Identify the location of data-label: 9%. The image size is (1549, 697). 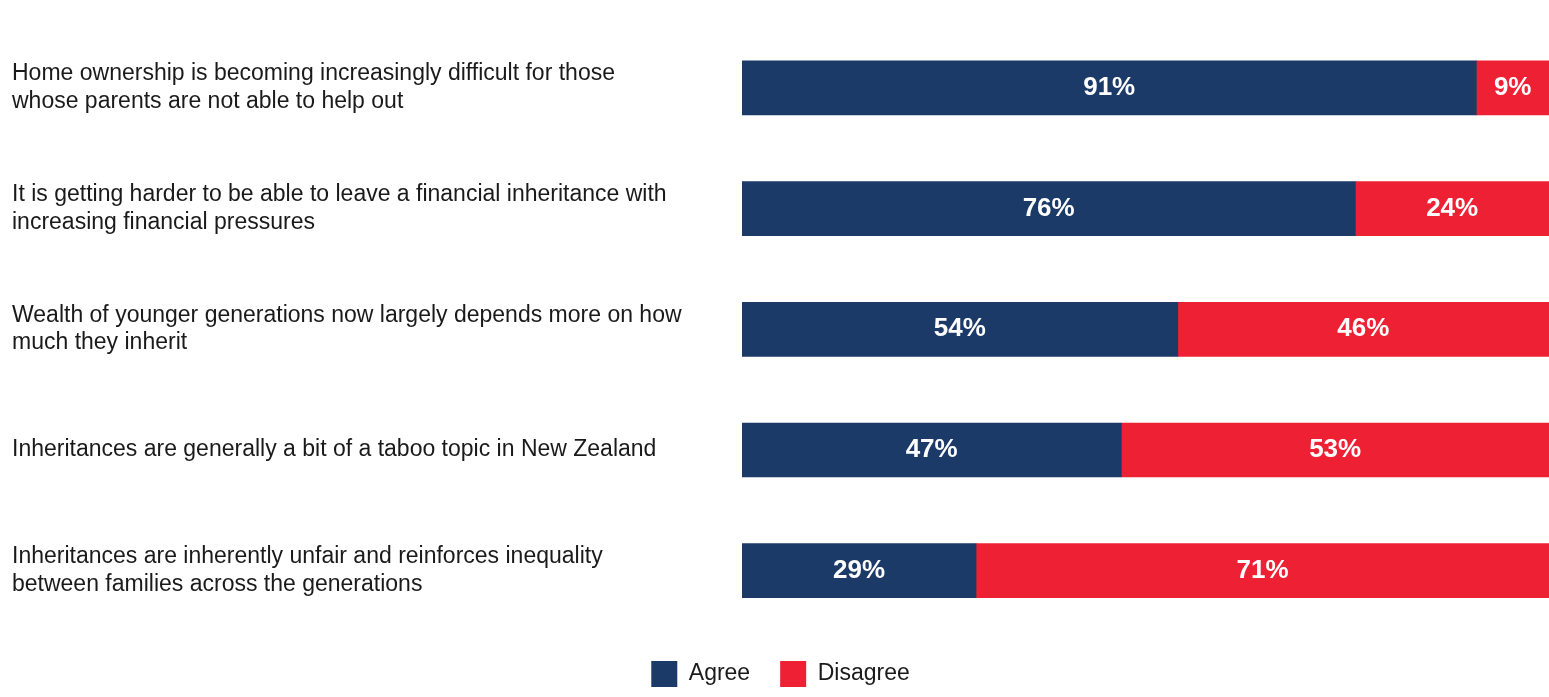
(1512, 86).